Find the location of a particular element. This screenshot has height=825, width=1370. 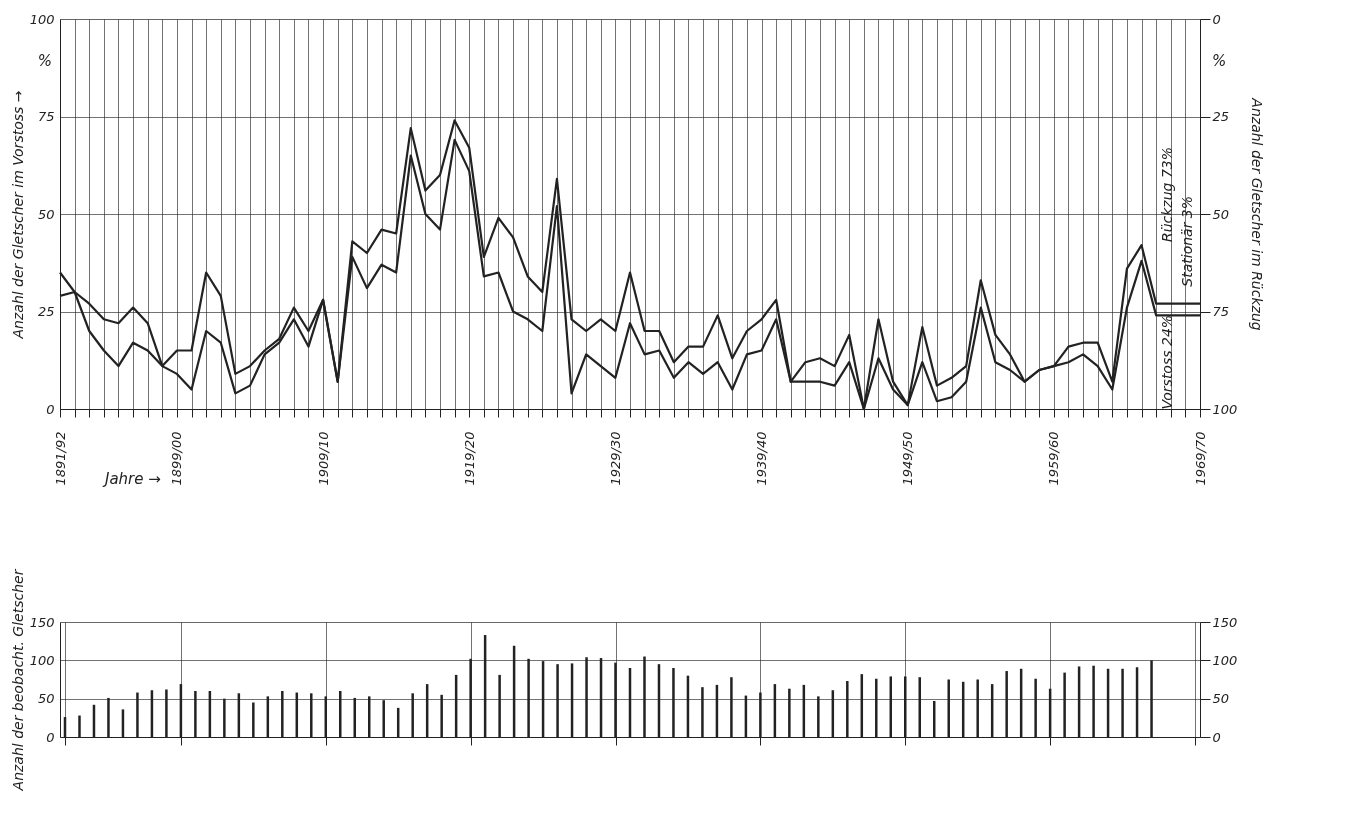

y-tick-label: 150 is located at coordinates (42, 622).